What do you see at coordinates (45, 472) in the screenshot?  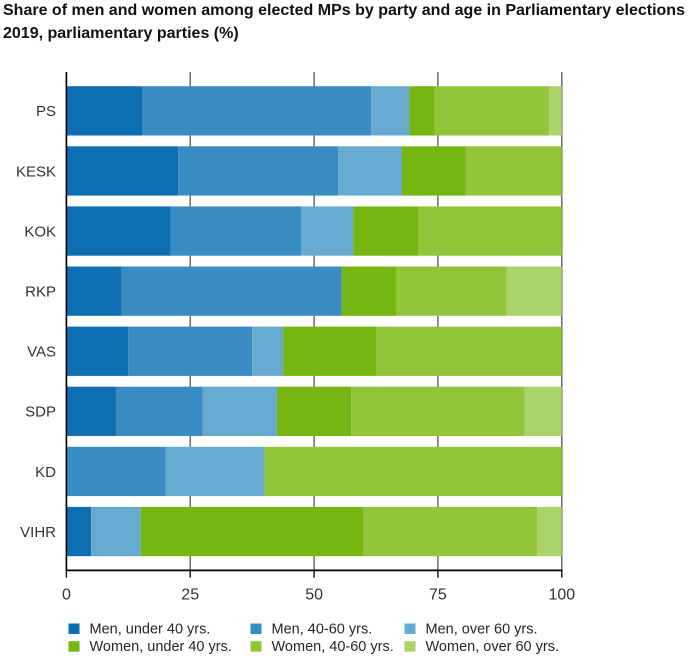 I see `svg-text: KD` at bounding box center [45, 472].